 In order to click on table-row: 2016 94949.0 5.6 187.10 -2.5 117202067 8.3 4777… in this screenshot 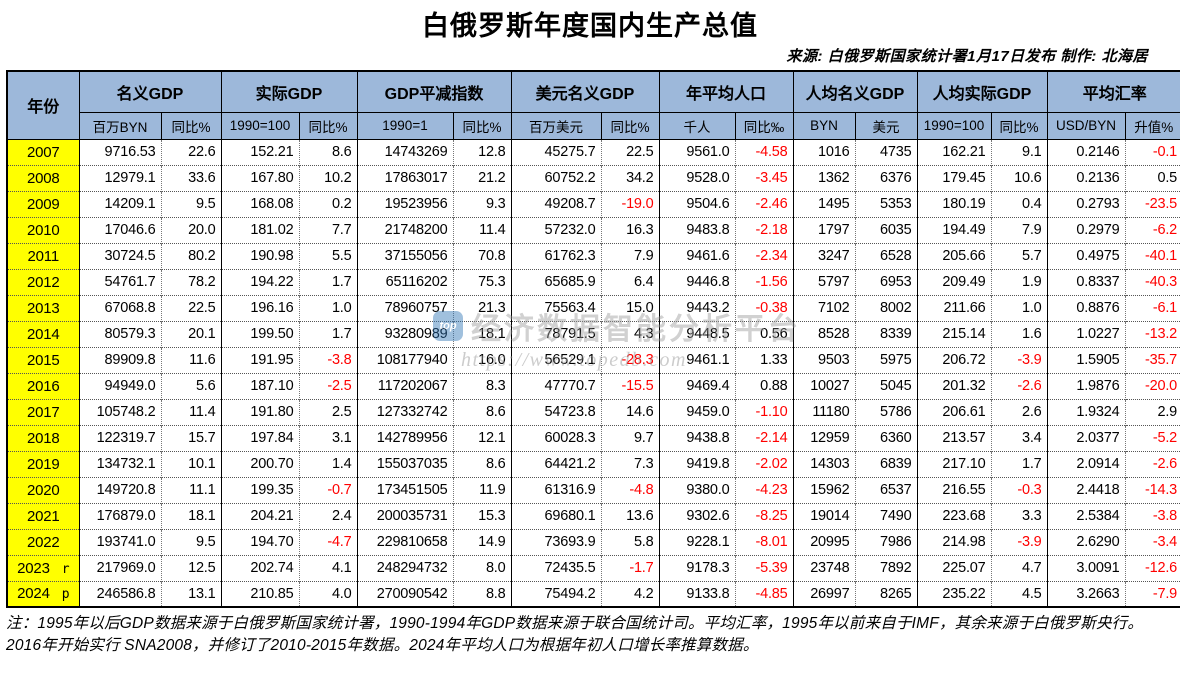, I will do `click(593, 385)`.